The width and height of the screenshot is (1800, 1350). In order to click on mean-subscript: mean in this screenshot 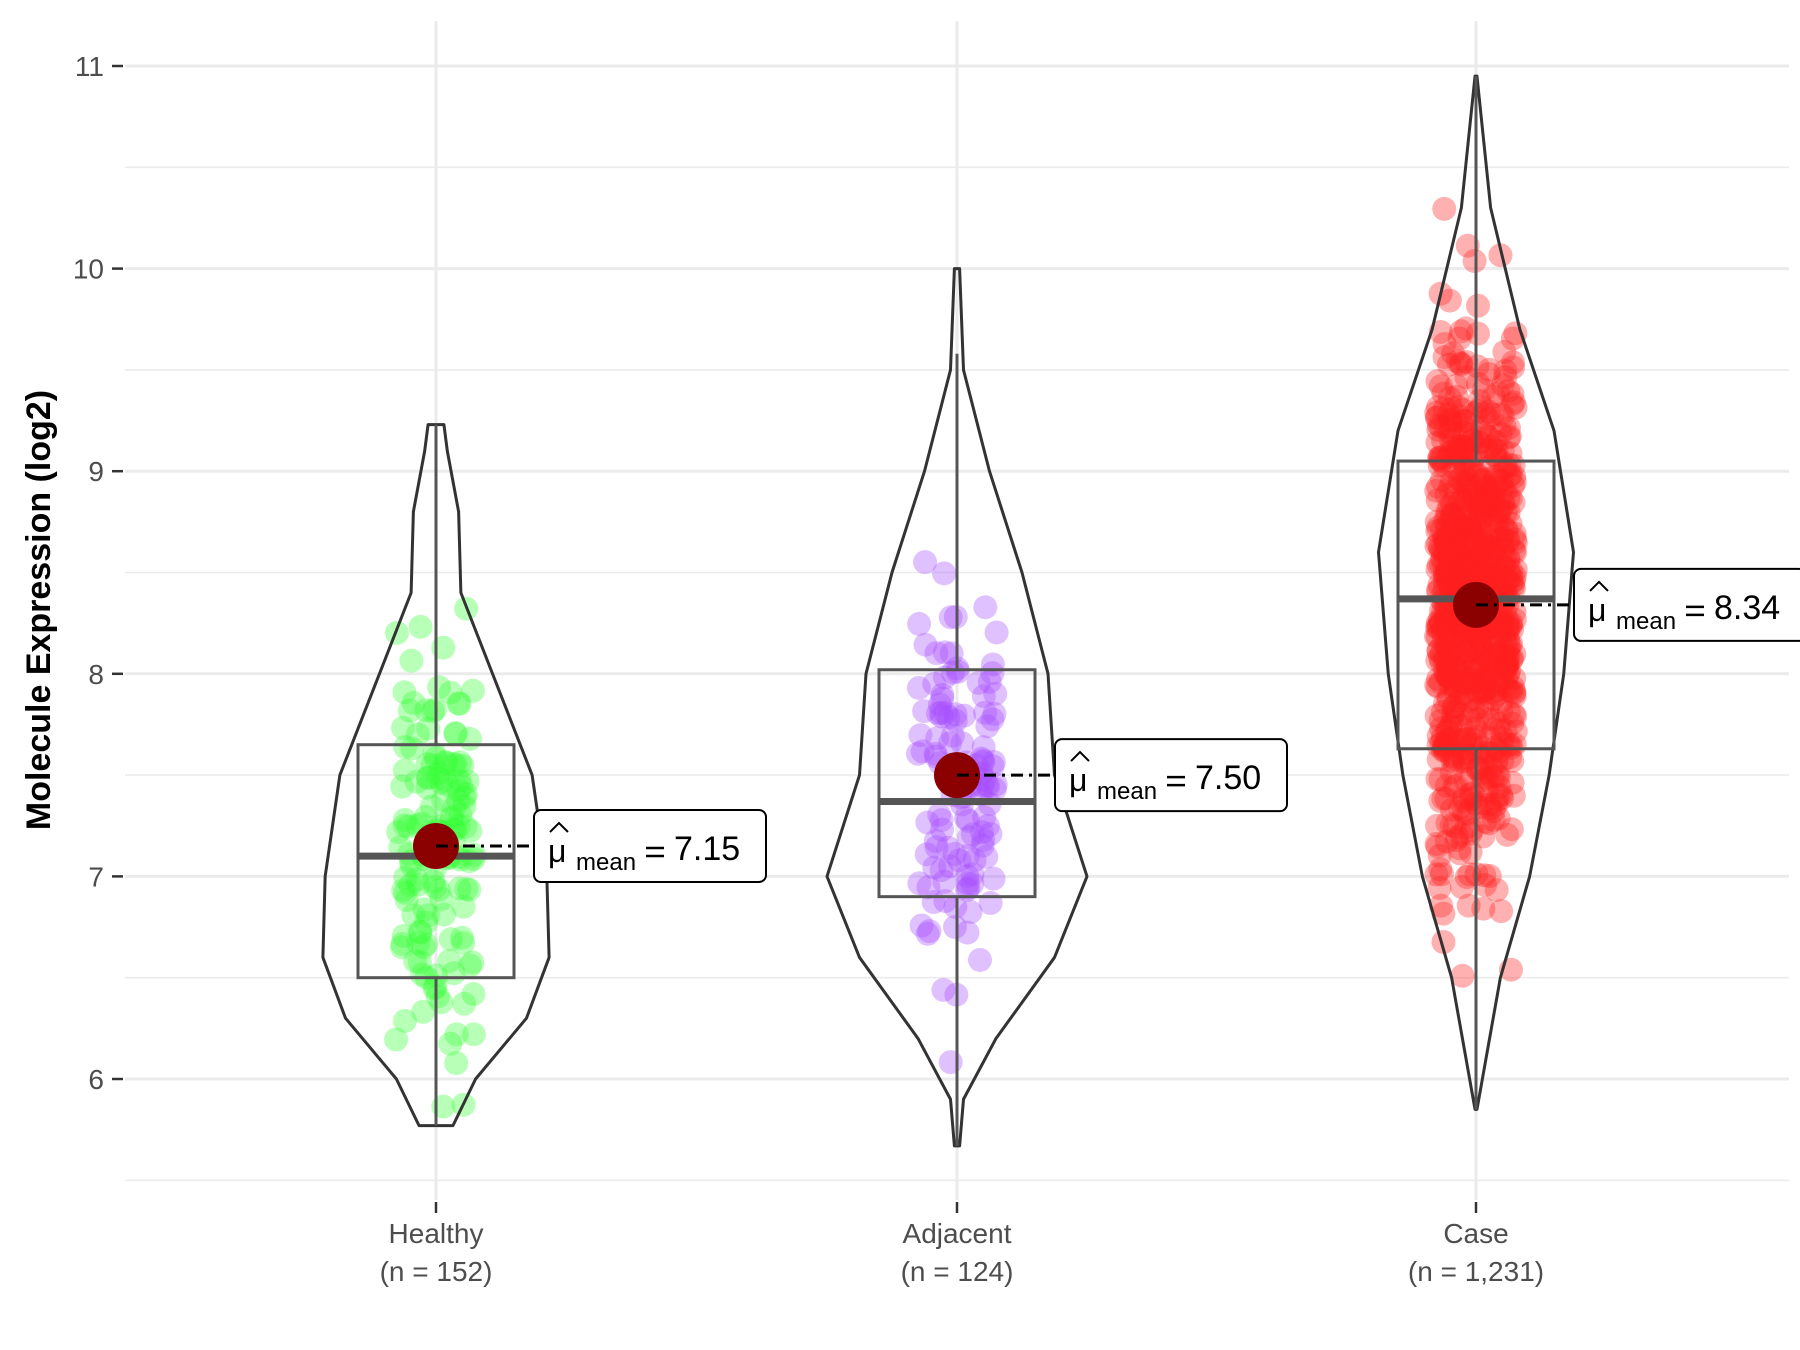, I will do `click(606, 862)`.